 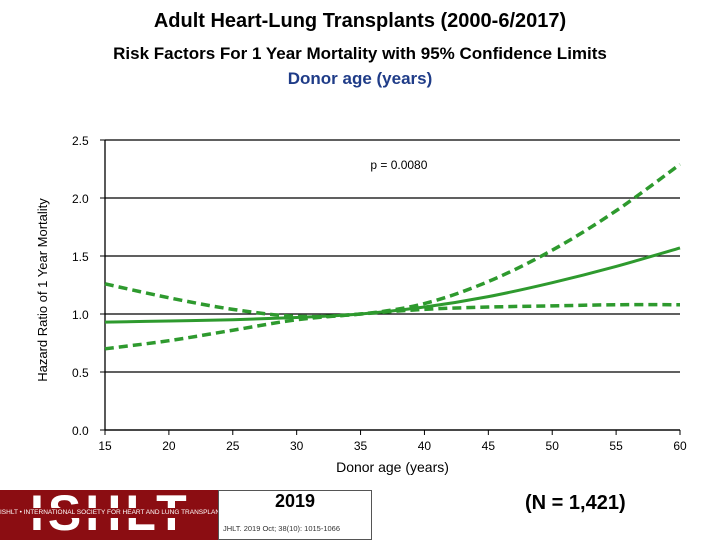 What do you see at coordinates (233, 446) in the screenshot?
I see `x-tick-label: 25` at bounding box center [233, 446].